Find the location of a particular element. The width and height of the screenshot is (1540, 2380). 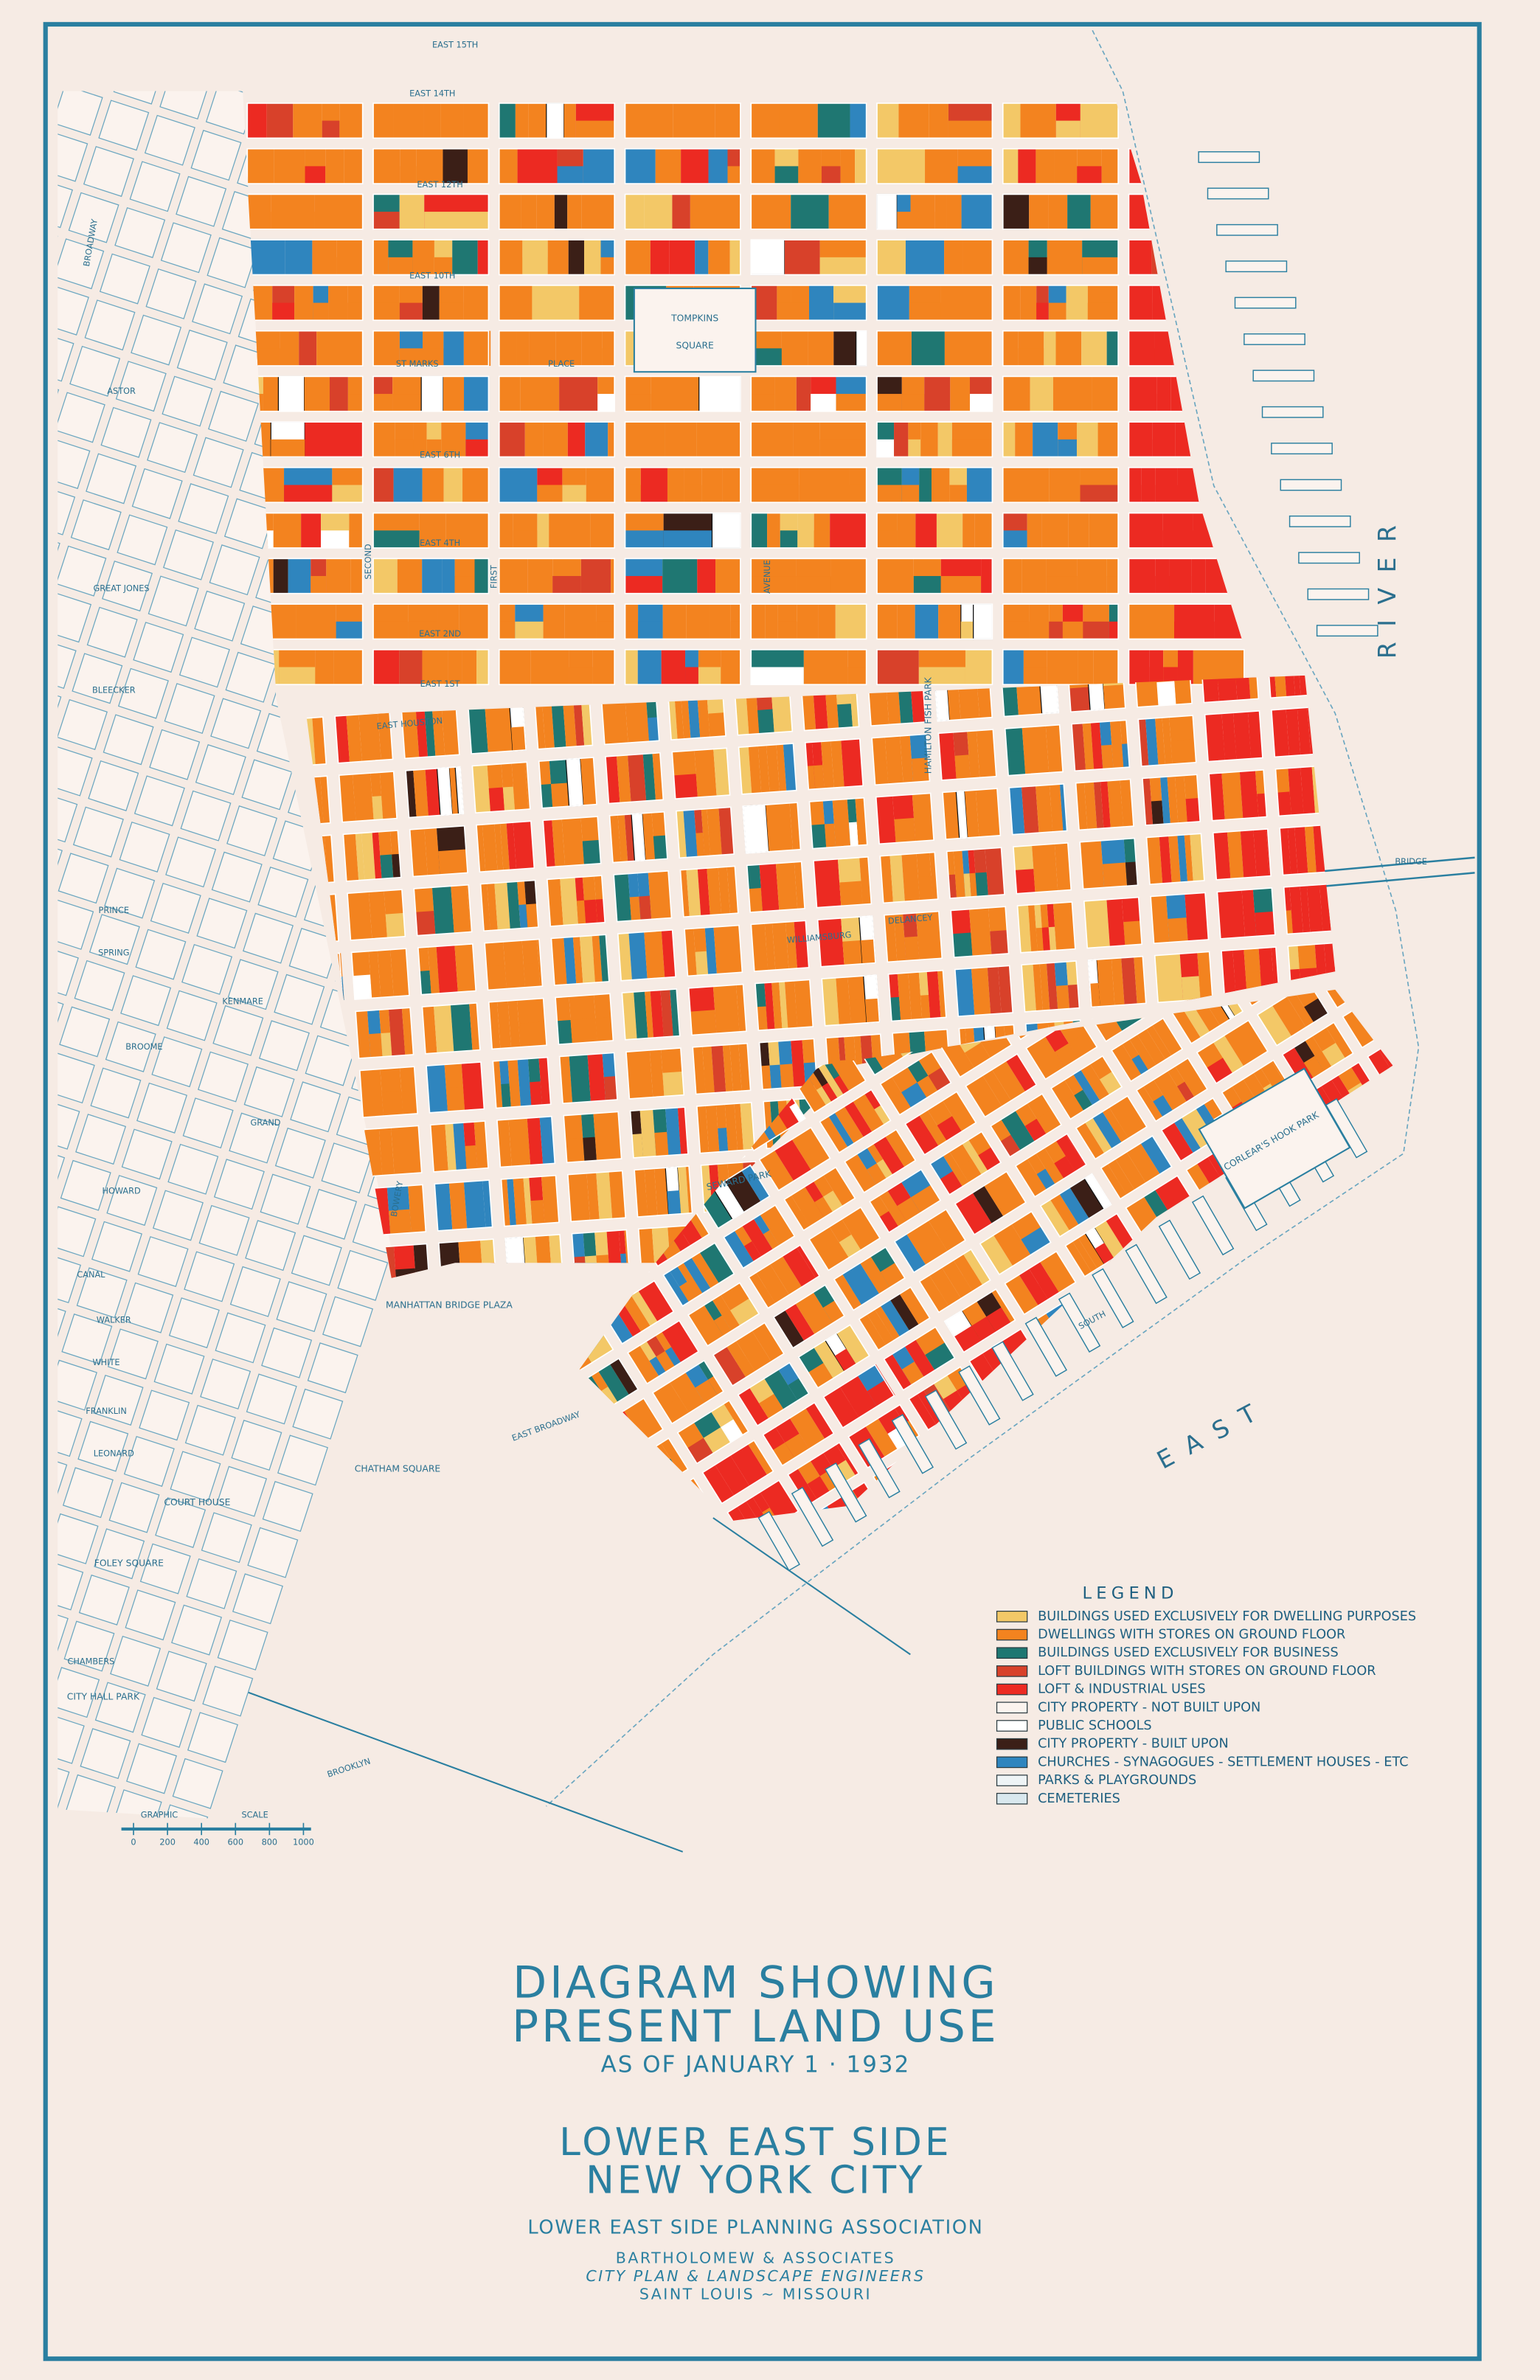

title-date: AS OF JANUARY 1 · 1932 is located at coordinates (756, 2064).